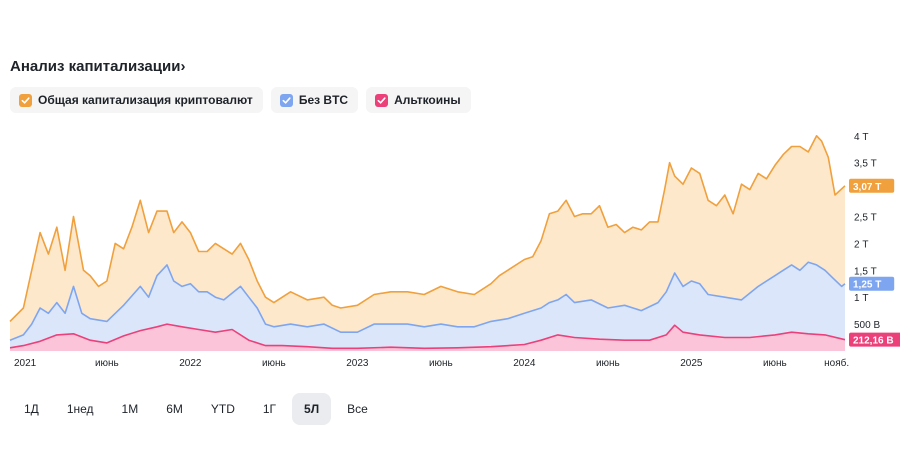 The height and width of the screenshot is (460, 900). Describe the element at coordinates (427, 100) in the screenshot. I see `legend-label-altcoins: Альткоины` at that location.